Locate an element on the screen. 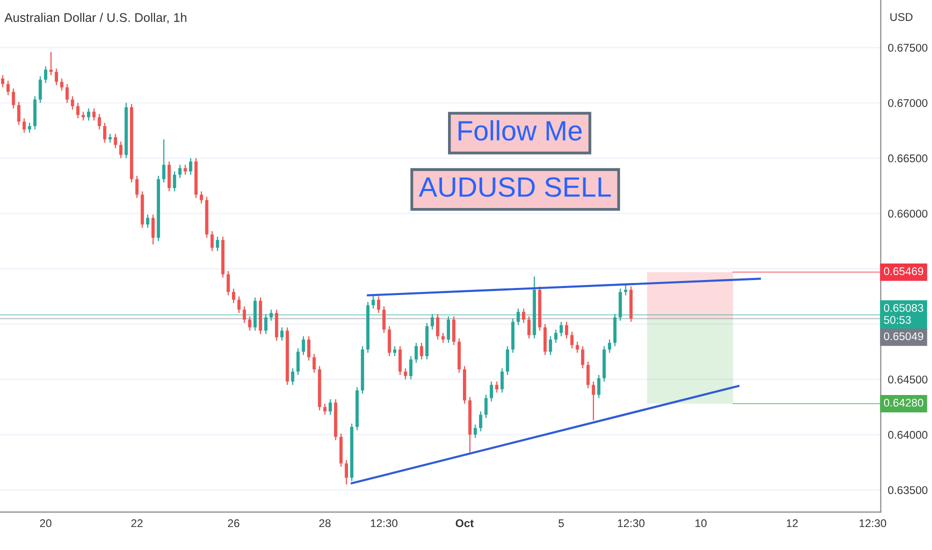 This screenshot has height=550, width=932. x-tick-label: 5 is located at coordinates (561, 523).